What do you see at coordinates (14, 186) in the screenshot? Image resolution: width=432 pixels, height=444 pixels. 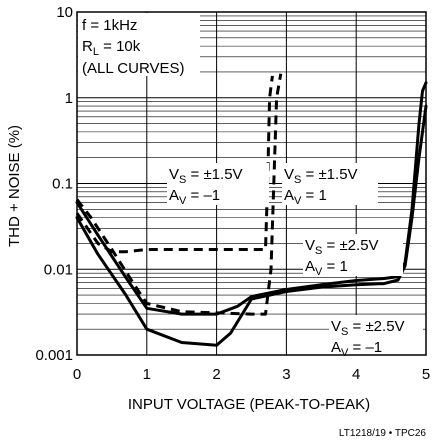 I see `y-axis-title: THD + NOISE (%)` at bounding box center [14, 186].